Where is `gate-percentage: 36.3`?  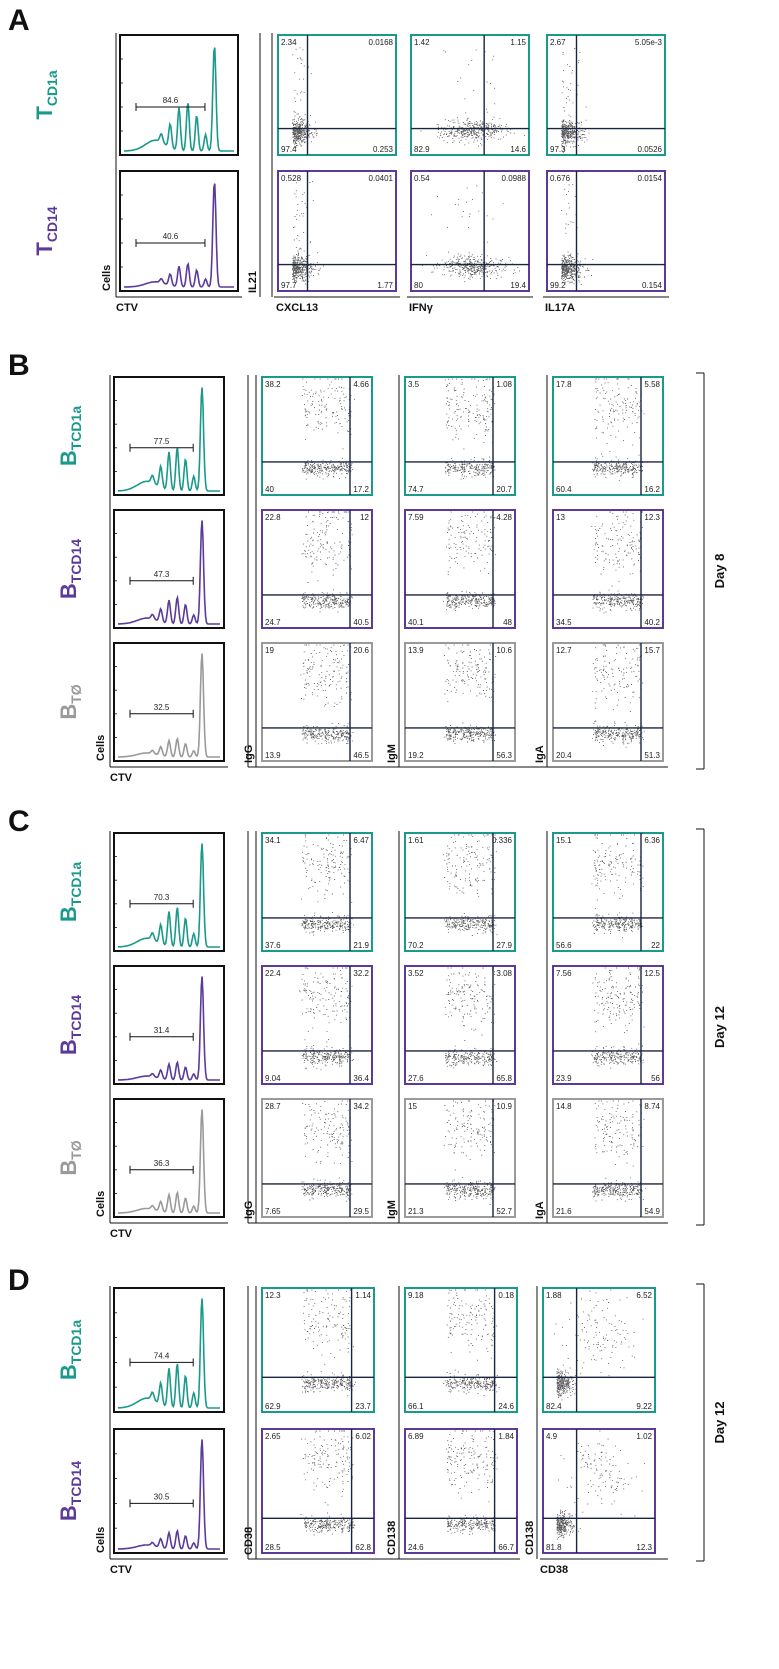
gate-percentage: 36.3 is located at coordinates (162, 1163).